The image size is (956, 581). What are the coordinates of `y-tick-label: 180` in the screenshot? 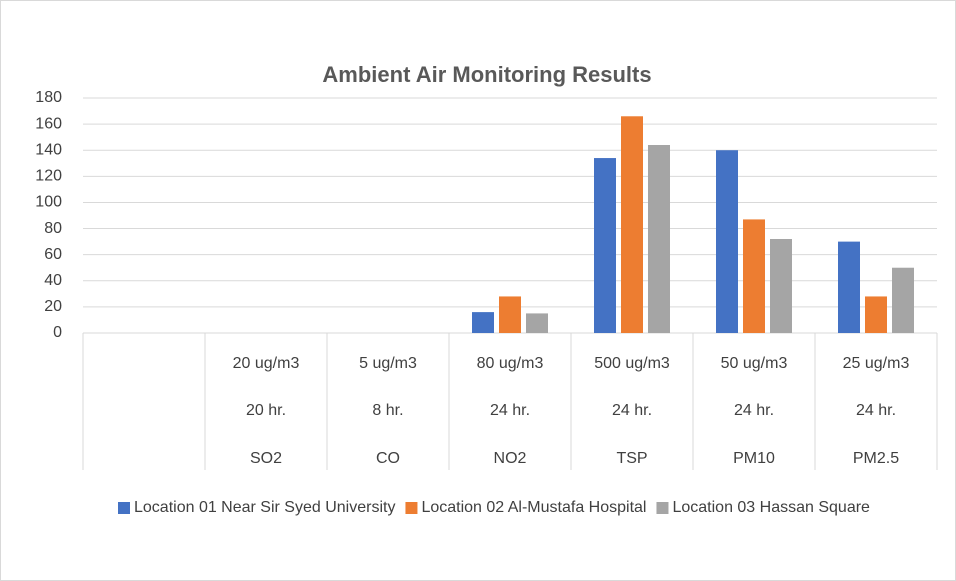 It's located at (48, 97).